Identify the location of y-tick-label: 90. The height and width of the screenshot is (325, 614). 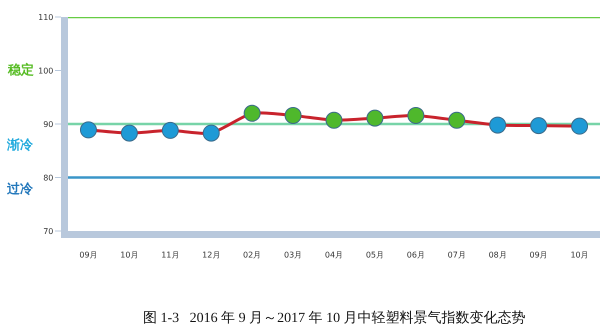
(48, 124).